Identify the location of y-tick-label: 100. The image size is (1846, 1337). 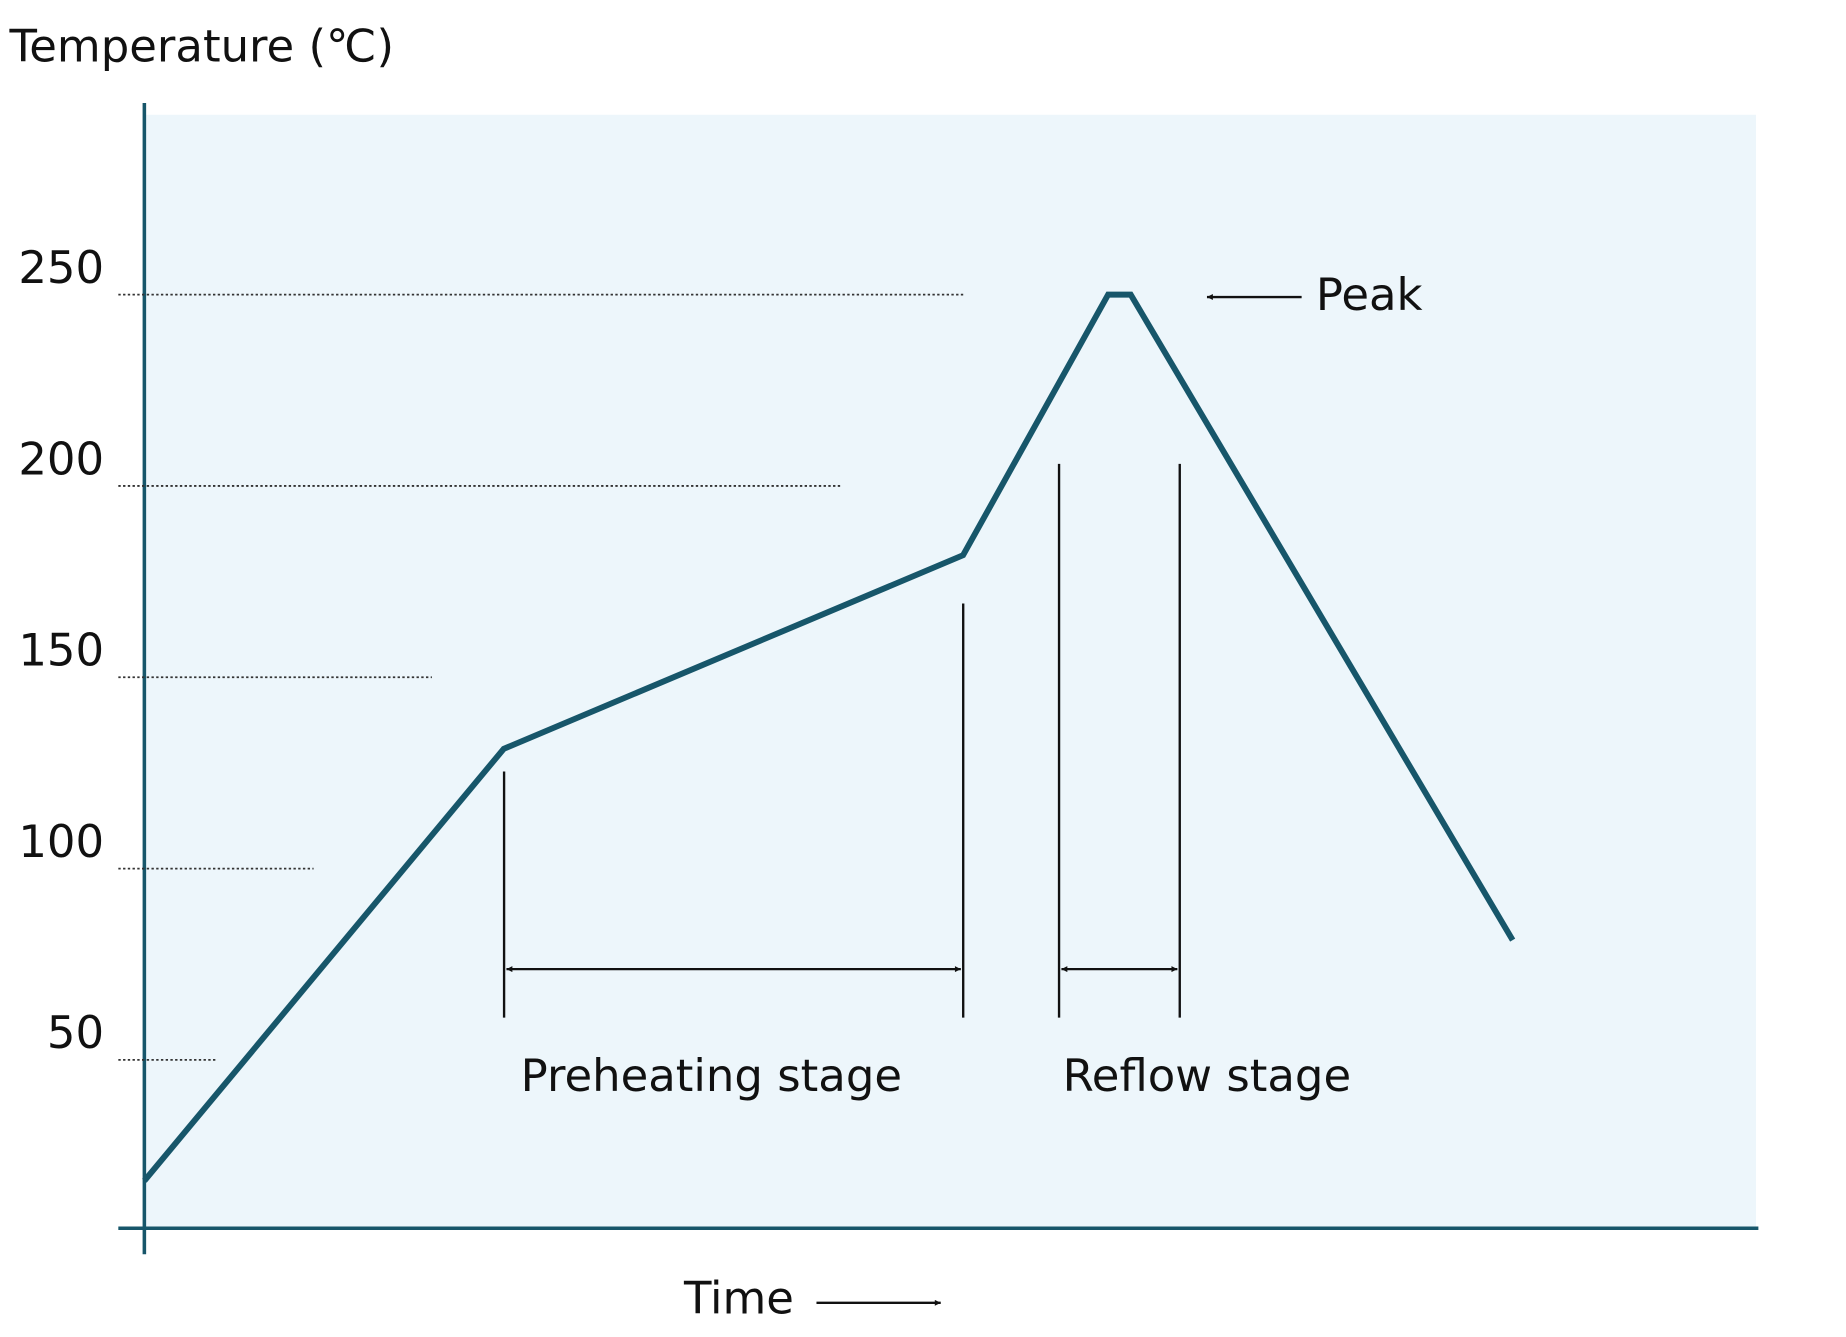
(61, 841).